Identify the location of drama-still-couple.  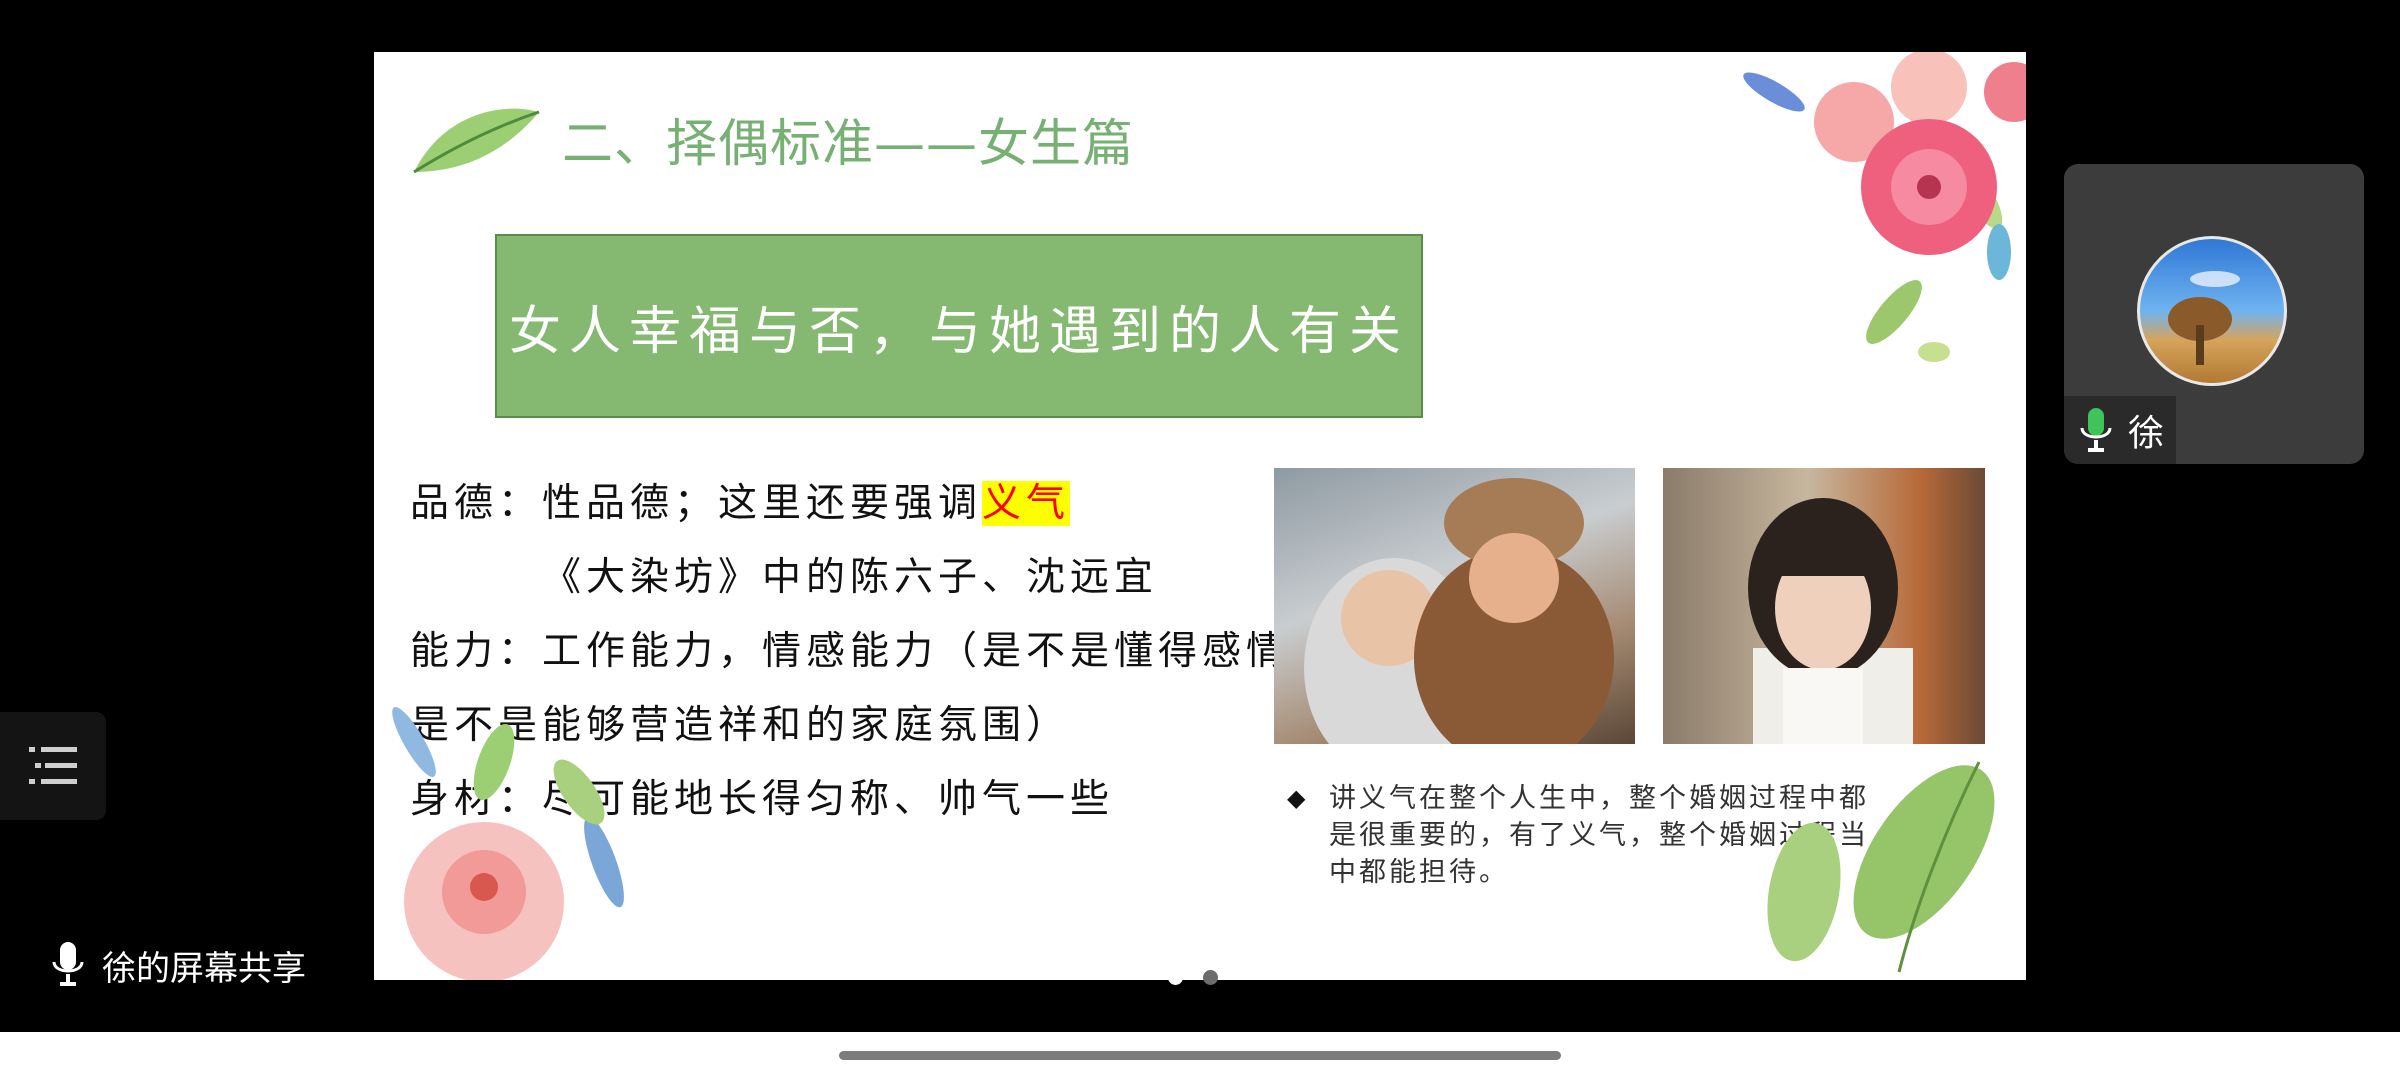
(1454, 606).